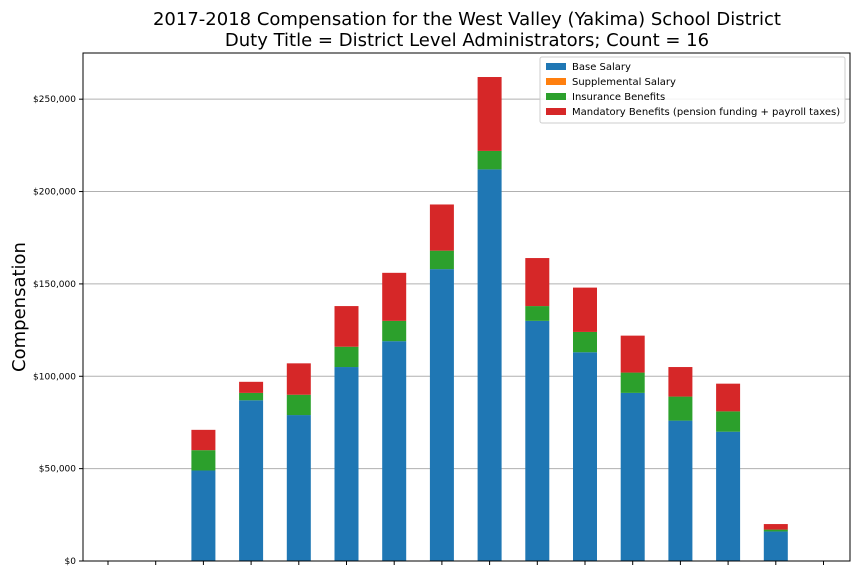 The height and width of the screenshot is (580, 864). Describe the element at coordinates (54, 100) in the screenshot. I see `y-tick-label: $250,000` at that location.